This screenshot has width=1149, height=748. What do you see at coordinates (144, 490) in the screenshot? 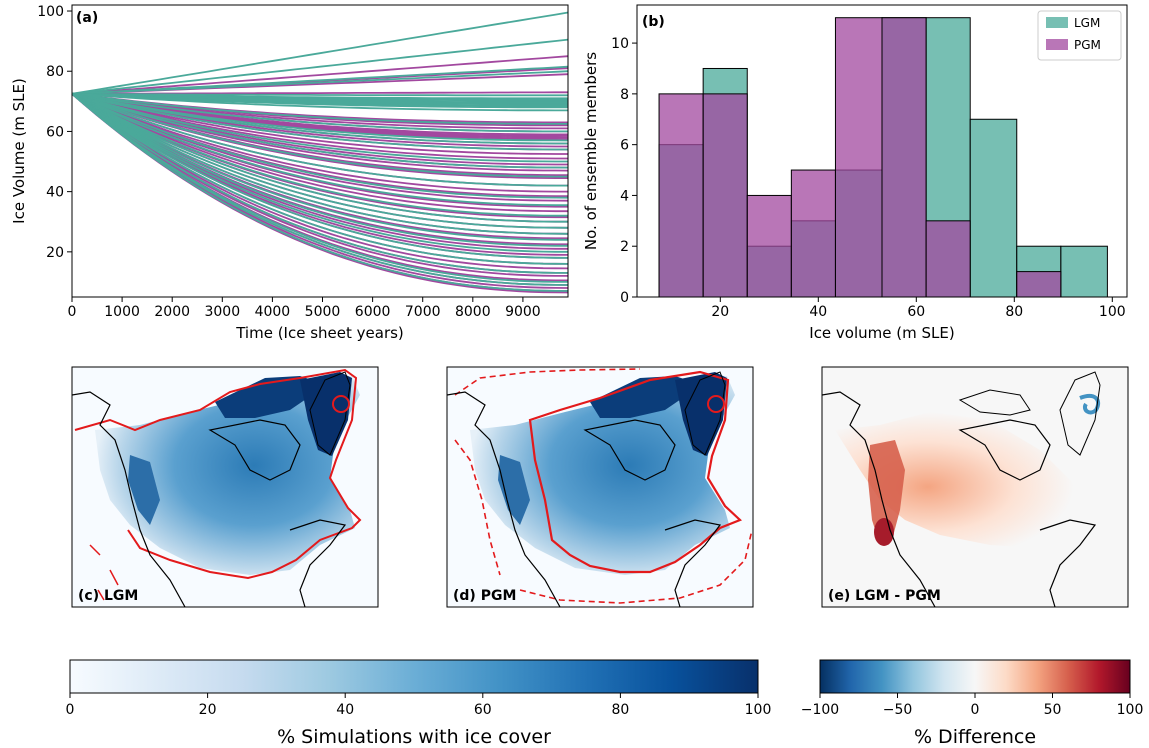
I see `panel-c-cordilleran-ice` at bounding box center [144, 490].